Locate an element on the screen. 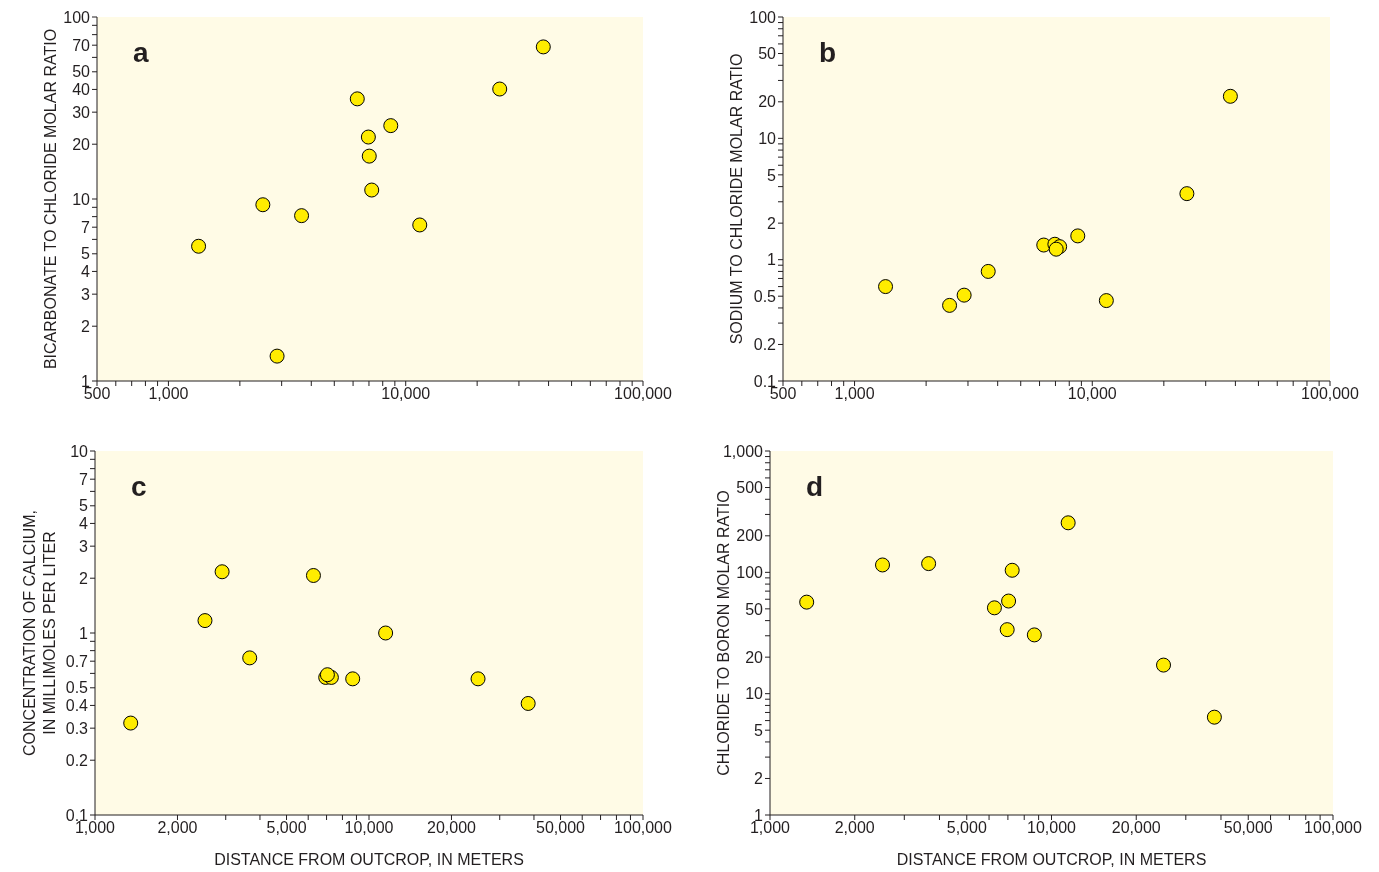  text: a is located at coordinates (141, 52).